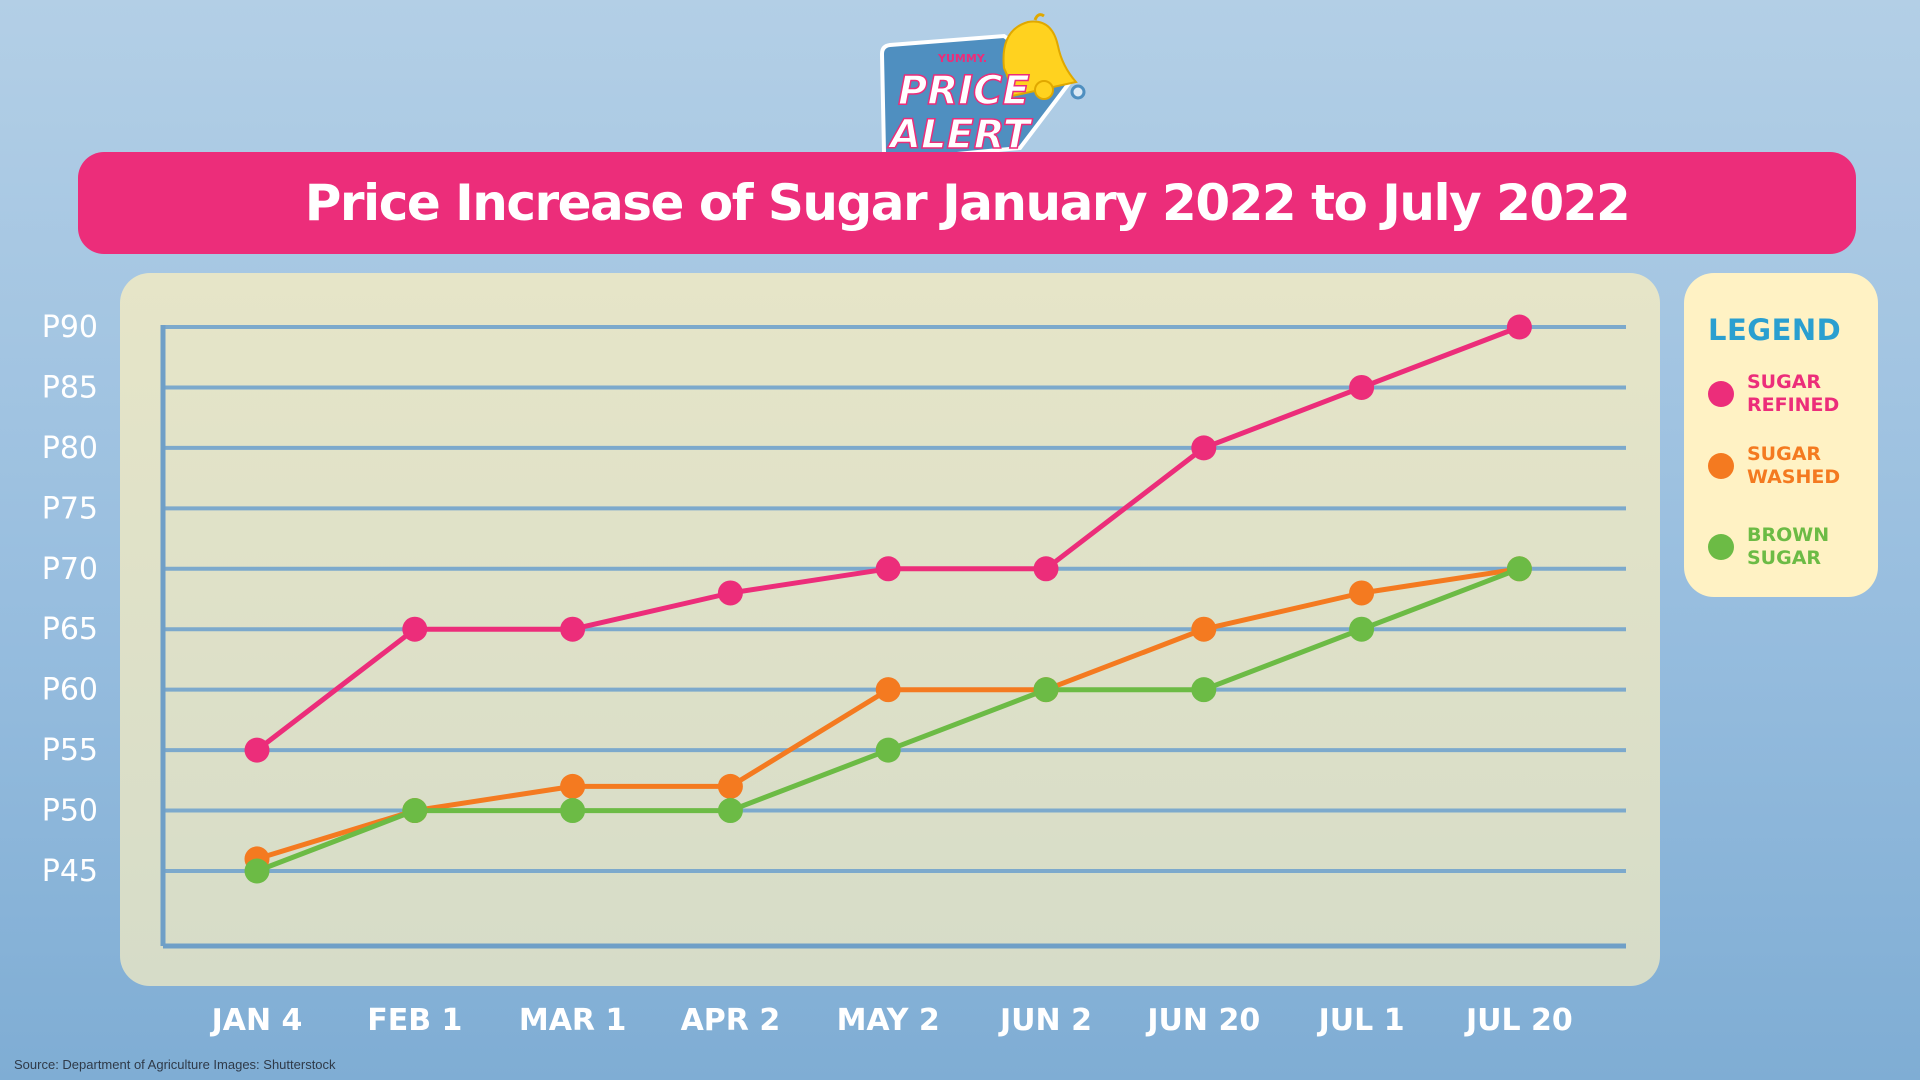 The height and width of the screenshot is (1080, 1920). What do you see at coordinates (1794, 477) in the screenshot?
I see `legend-label-line2: WASHED` at bounding box center [1794, 477].